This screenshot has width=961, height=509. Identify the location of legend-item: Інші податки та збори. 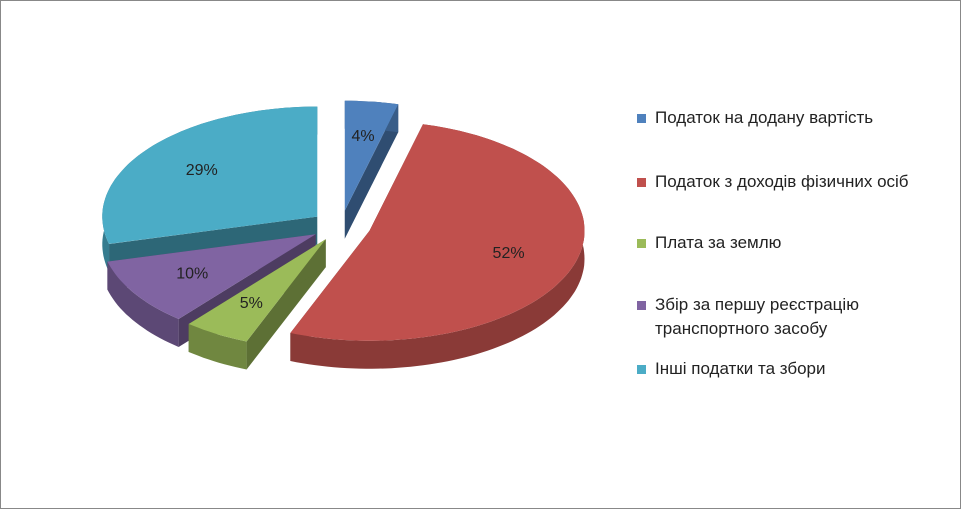
(787, 369).